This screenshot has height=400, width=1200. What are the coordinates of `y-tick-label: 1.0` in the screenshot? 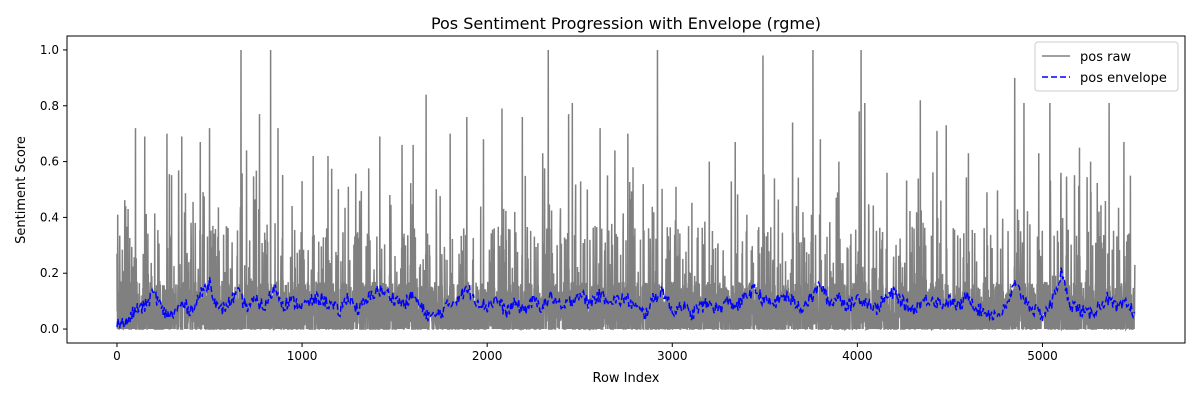 It's located at (49, 50).